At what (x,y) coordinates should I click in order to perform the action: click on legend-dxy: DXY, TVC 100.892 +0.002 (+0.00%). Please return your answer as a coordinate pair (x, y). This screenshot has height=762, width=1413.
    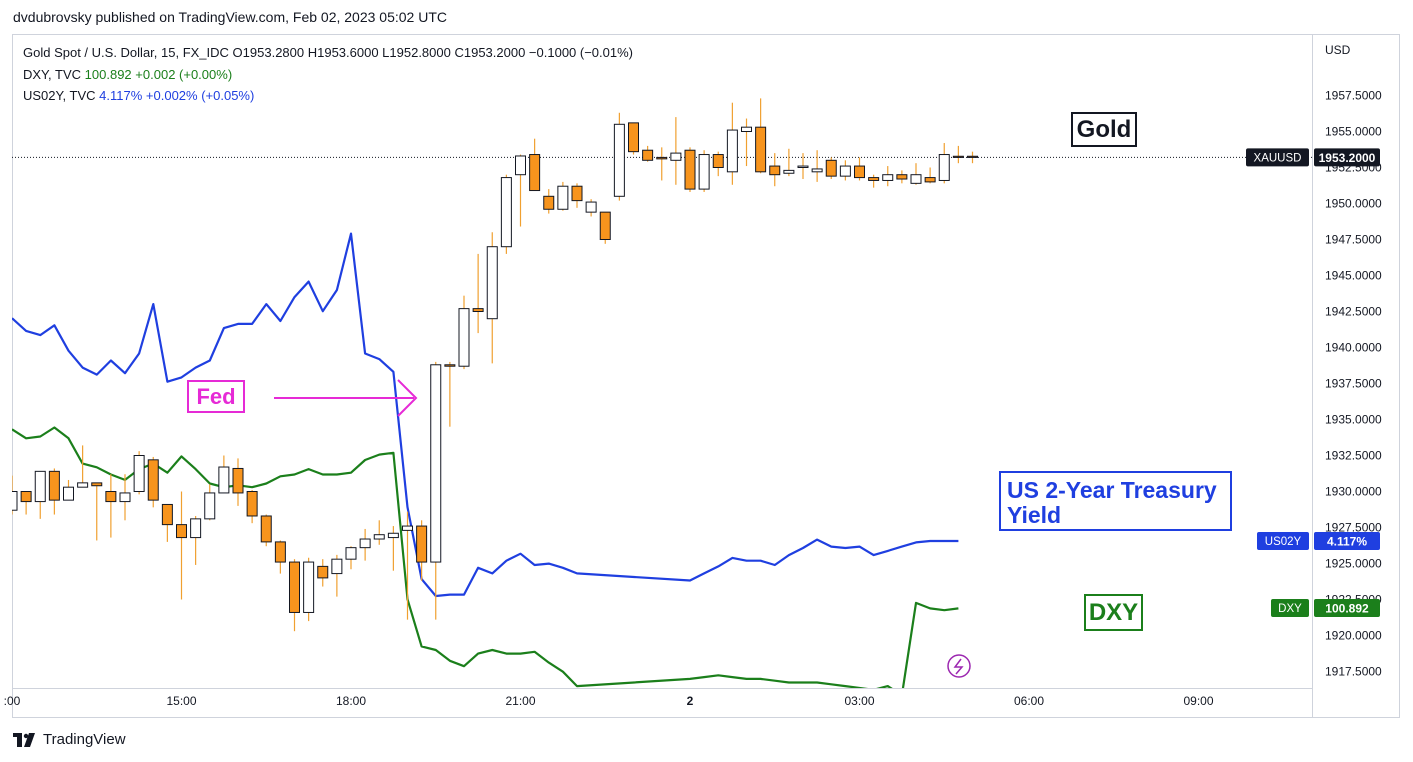
    Looking at the image, I should click on (127, 74).